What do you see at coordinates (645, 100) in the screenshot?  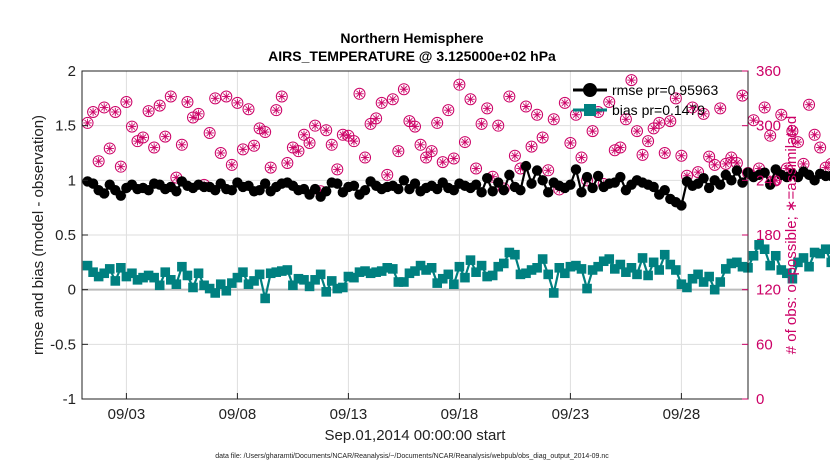 I see `legend: rmse pr=0.95963 bias pr=0.1479` at bounding box center [645, 100].